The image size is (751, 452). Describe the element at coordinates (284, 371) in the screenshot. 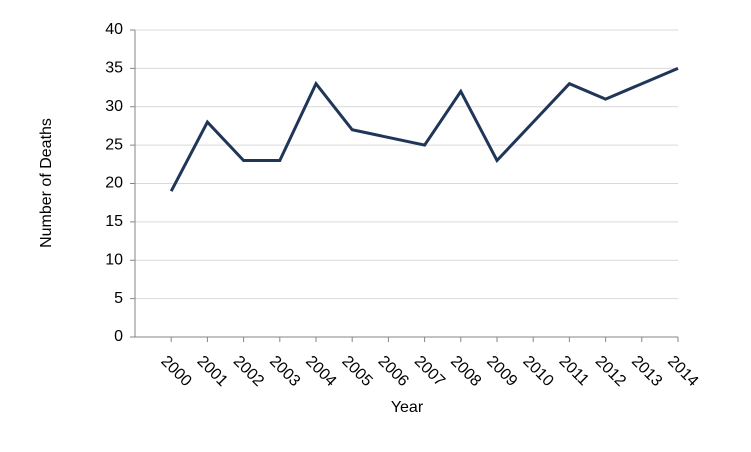

I see `x-tick-label: 2003` at that location.